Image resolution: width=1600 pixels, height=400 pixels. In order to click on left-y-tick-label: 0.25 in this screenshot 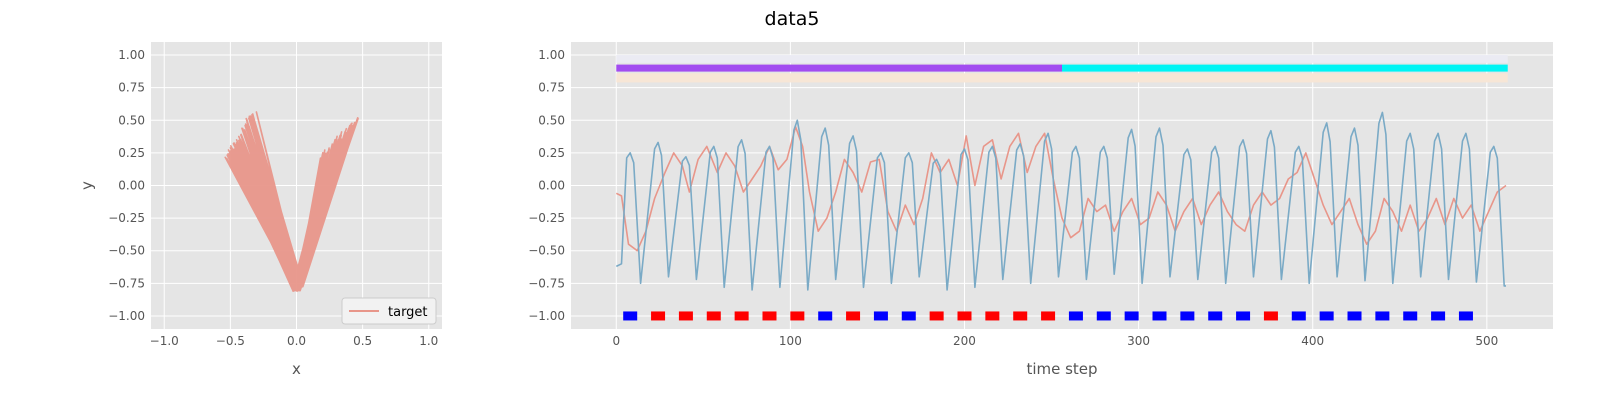, I will do `click(131, 153)`.